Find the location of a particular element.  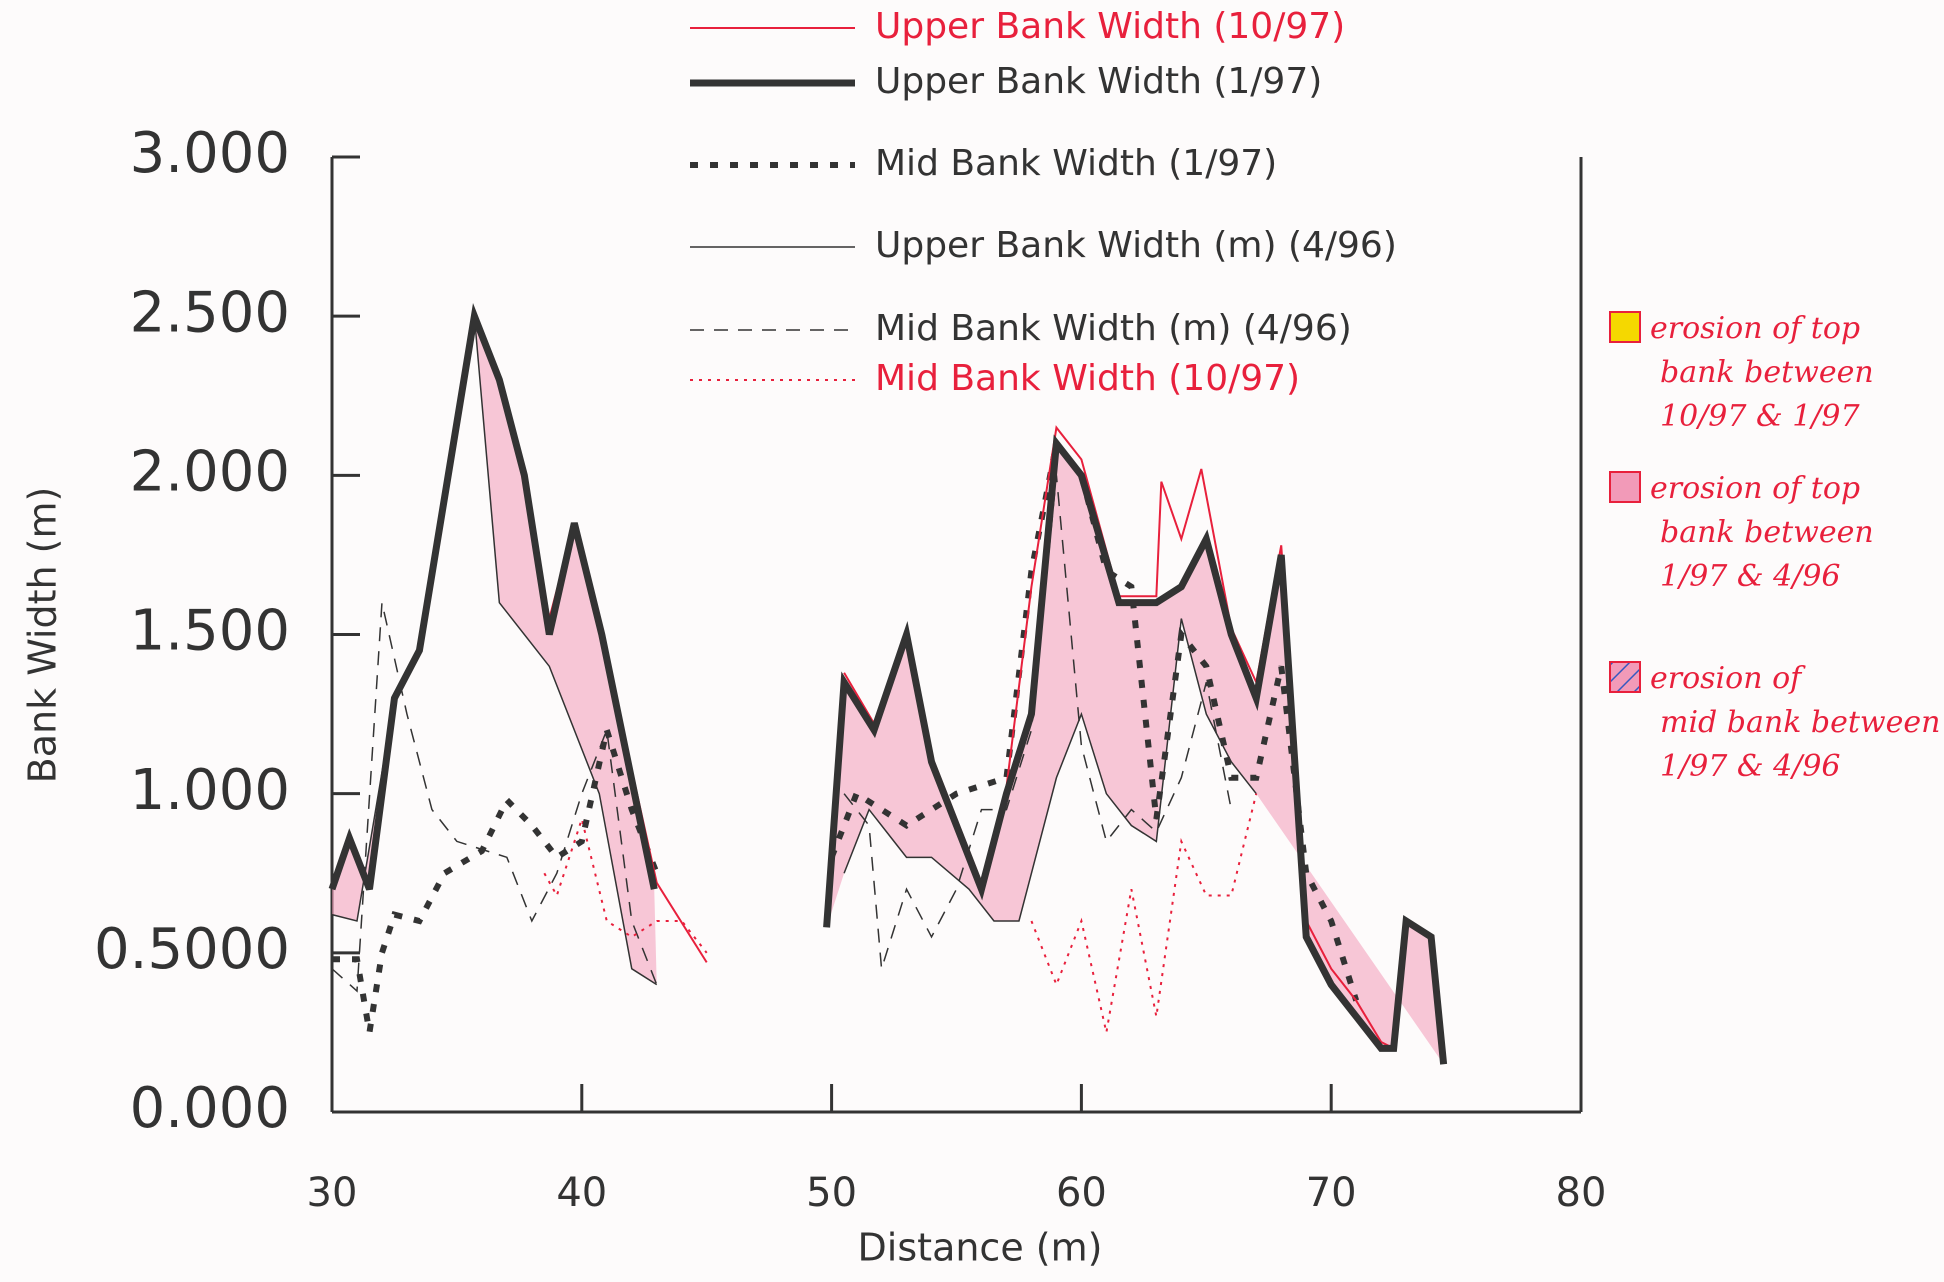

annotation-text: 10/97 & 1/97 is located at coordinates (1760, 416).